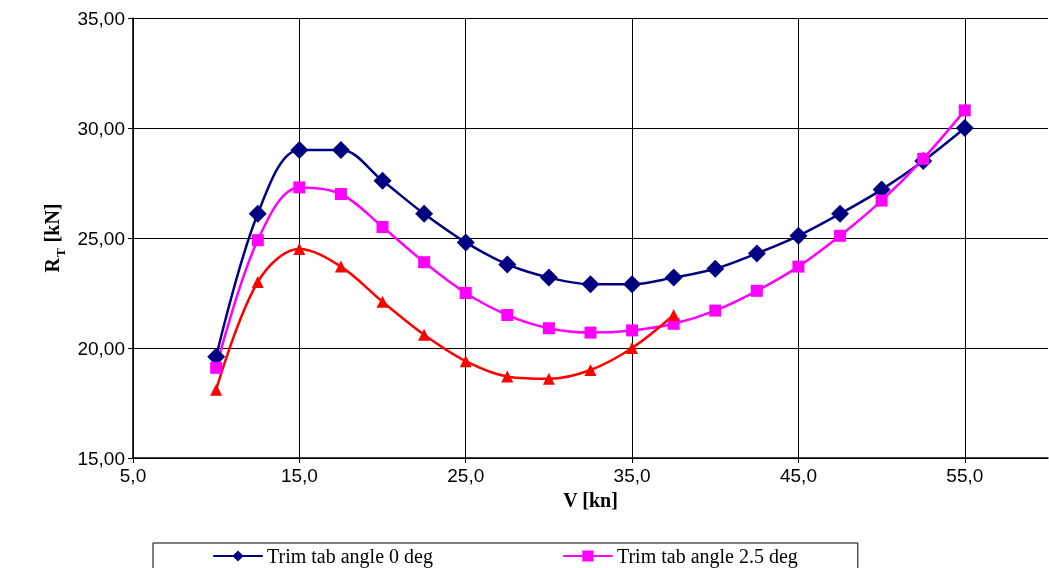 This screenshot has height=568, width=1049. What do you see at coordinates (707, 556) in the screenshot?
I see `legend-label: Trim tab angle 2.5 deg` at bounding box center [707, 556].